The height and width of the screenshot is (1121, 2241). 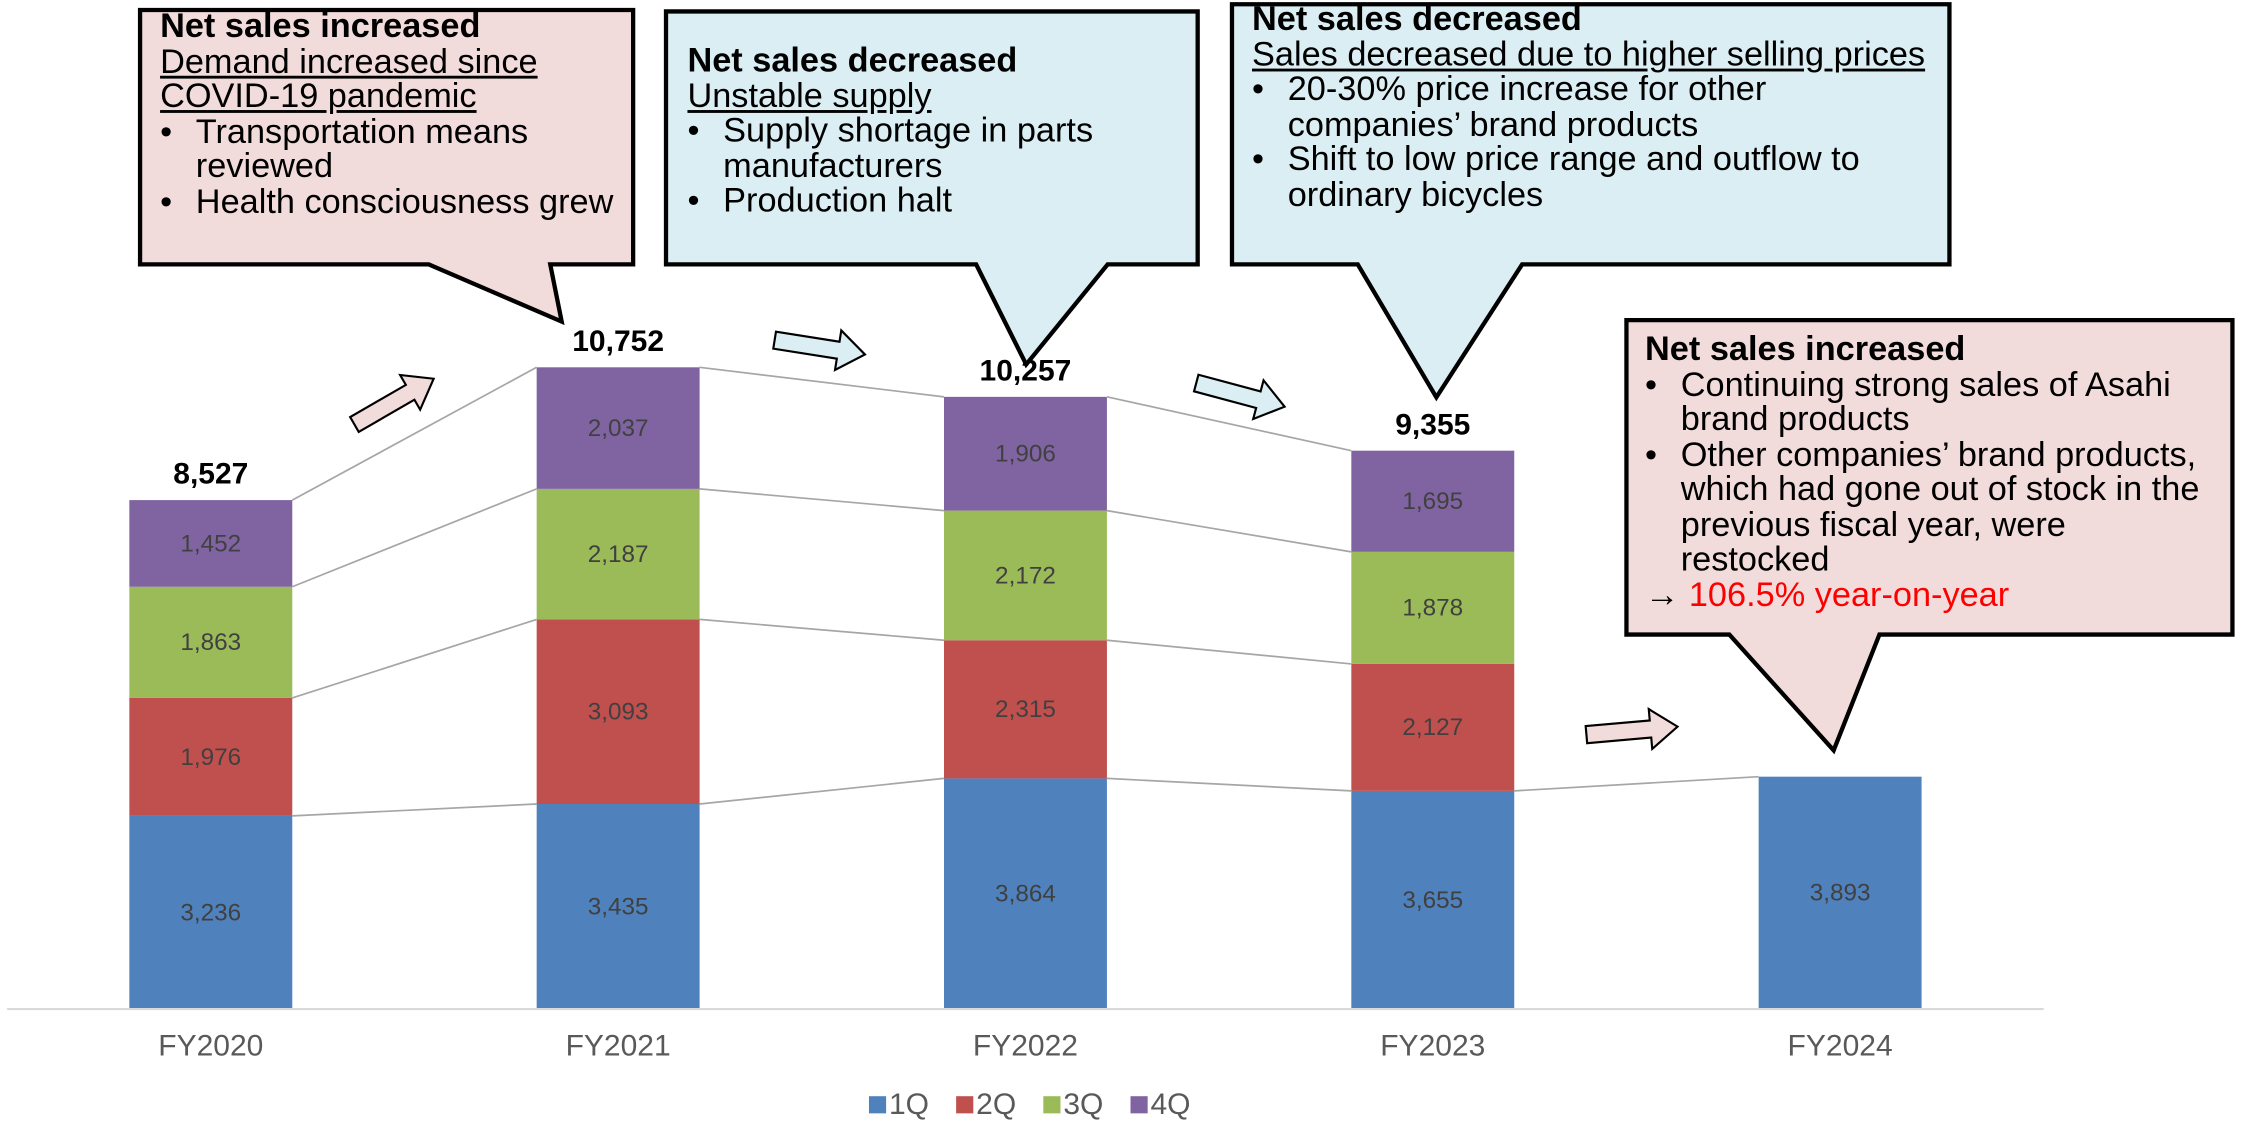 I want to click on value-label: 1,878, so click(x=1432, y=608).